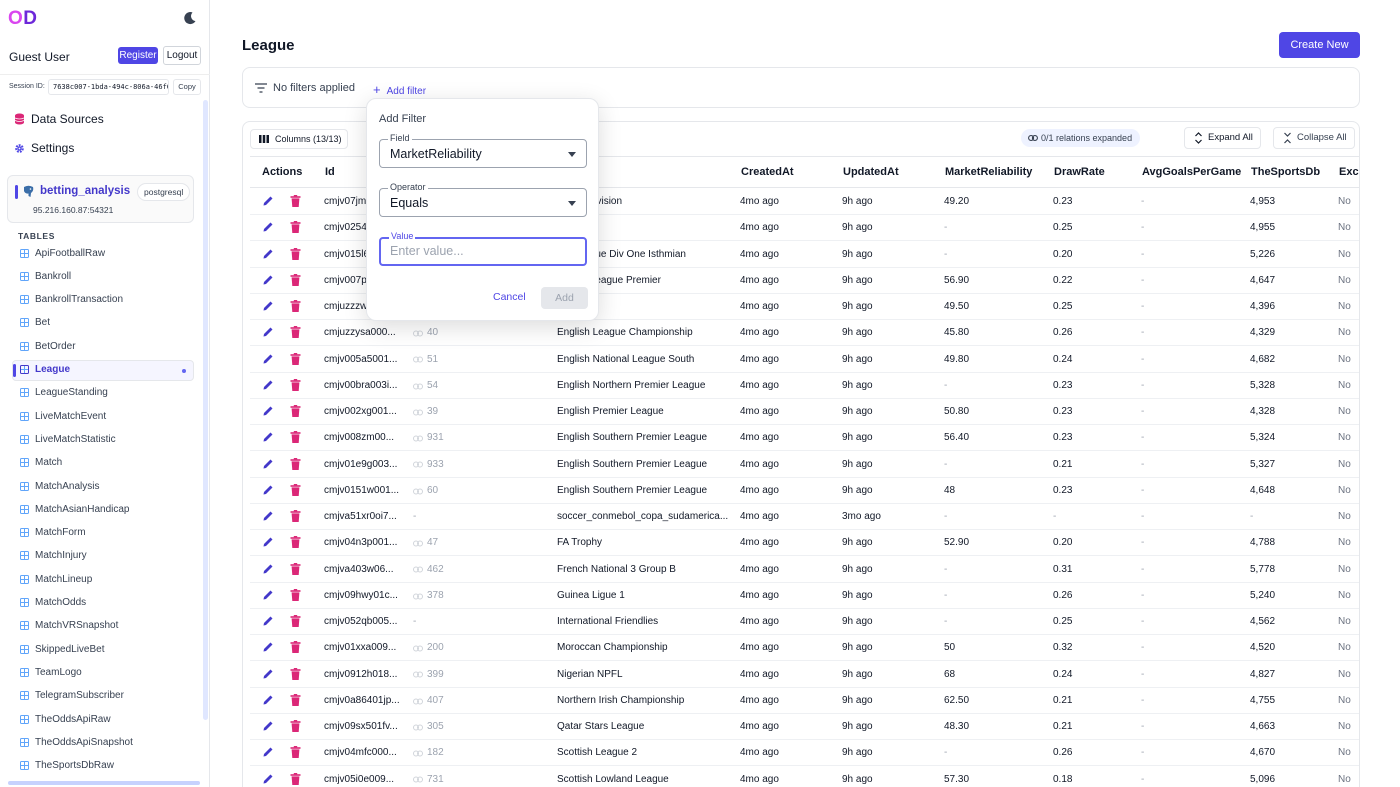 The height and width of the screenshot is (787, 1400). Describe the element at coordinates (299, 139) in the screenshot. I see `columns-button: Columns (13/13)` at that location.